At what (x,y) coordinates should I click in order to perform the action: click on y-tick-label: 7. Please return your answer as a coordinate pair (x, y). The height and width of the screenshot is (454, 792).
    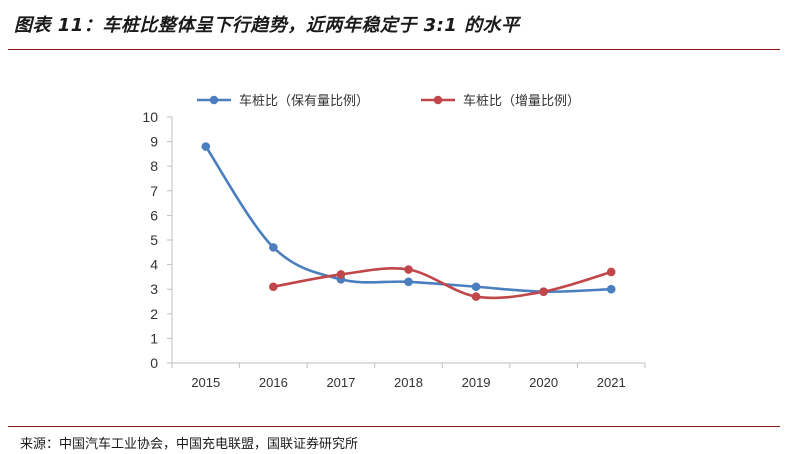
    Looking at the image, I should click on (154, 191).